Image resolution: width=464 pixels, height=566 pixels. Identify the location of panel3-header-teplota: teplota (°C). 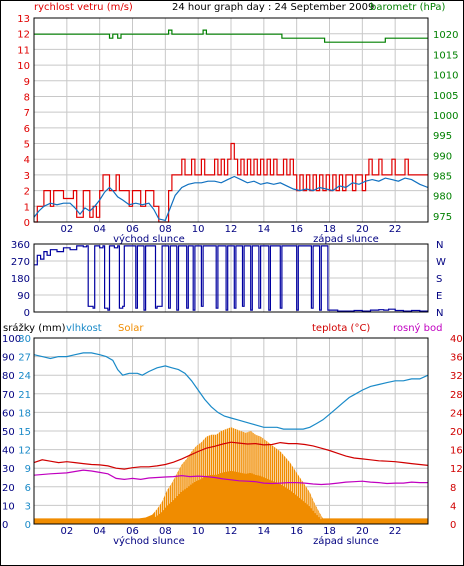
(341, 328).